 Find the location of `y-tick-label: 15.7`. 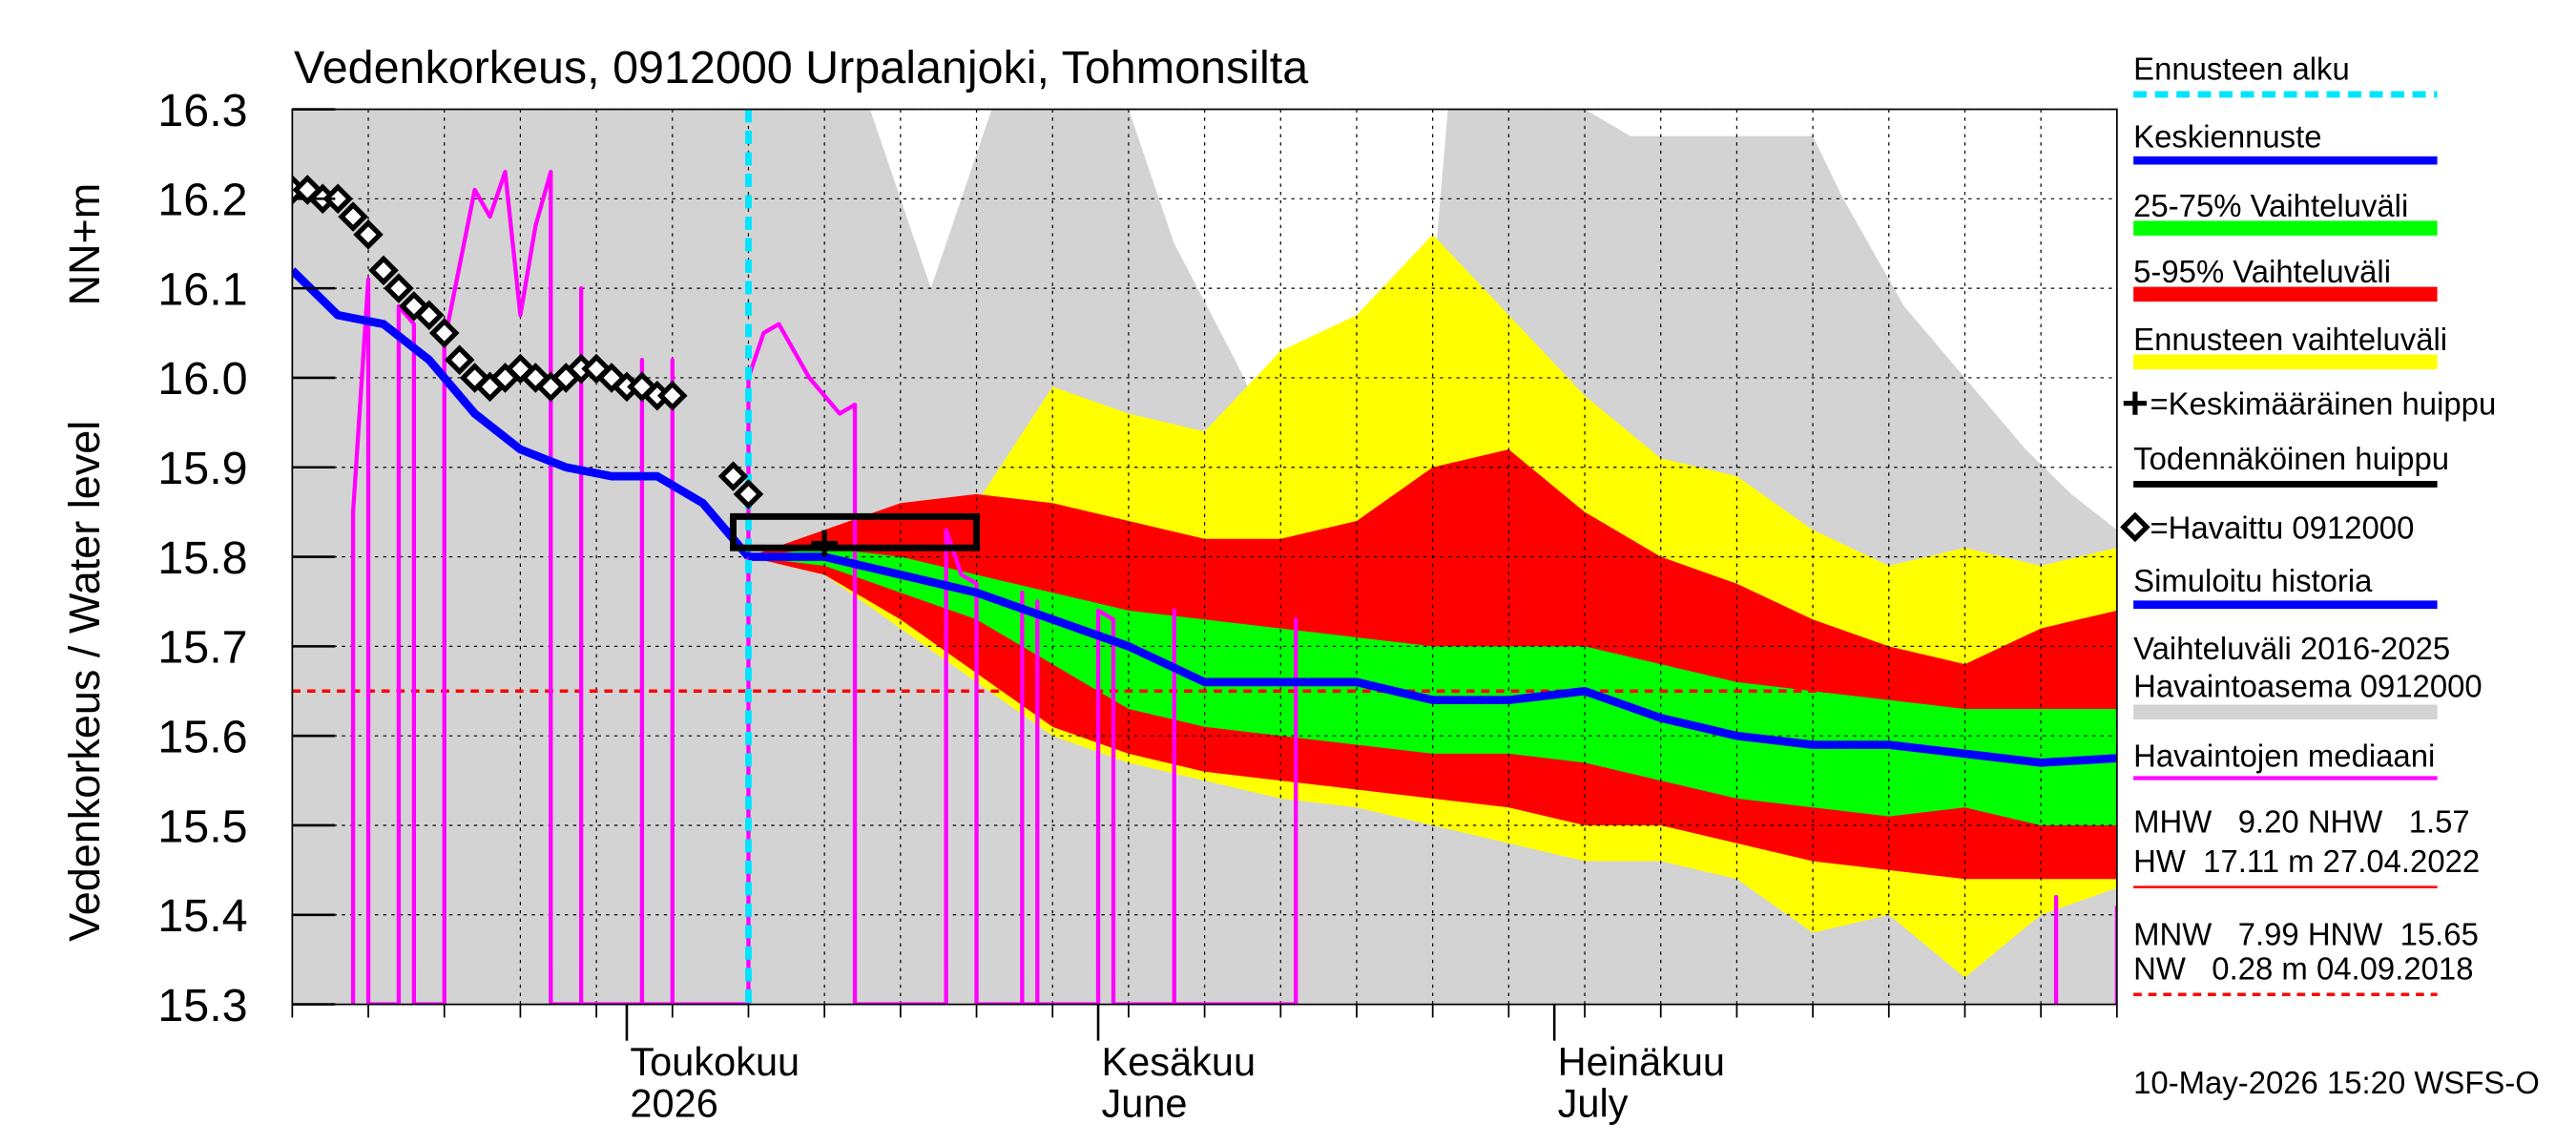

y-tick-label: 15.7 is located at coordinates (202, 648).